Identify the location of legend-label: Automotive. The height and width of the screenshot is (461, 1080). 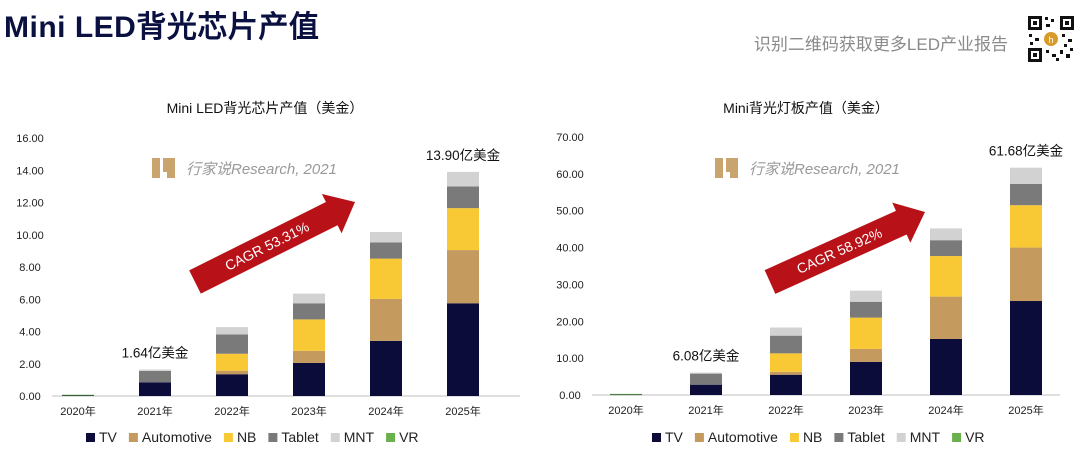
(743, 437).